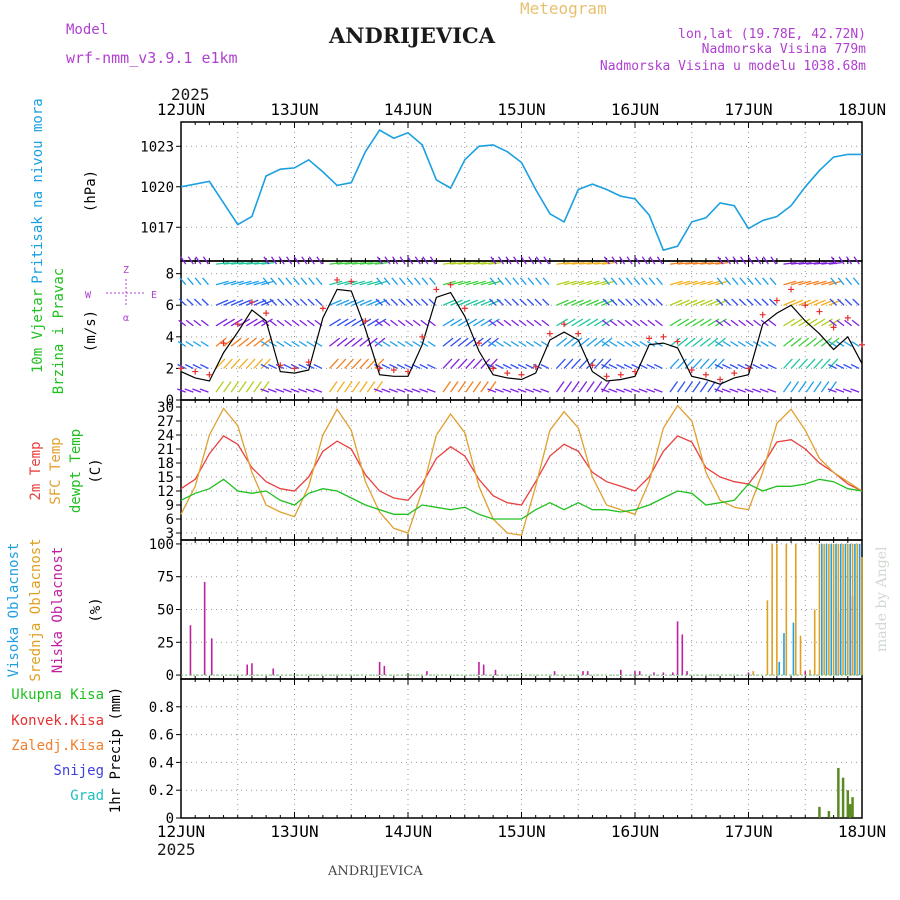 The height and width of the screenshot is (900, 900). Describe the element at coordinates (157, 228) in the screenshot. I see `y-tick-label: 1017` at that location.